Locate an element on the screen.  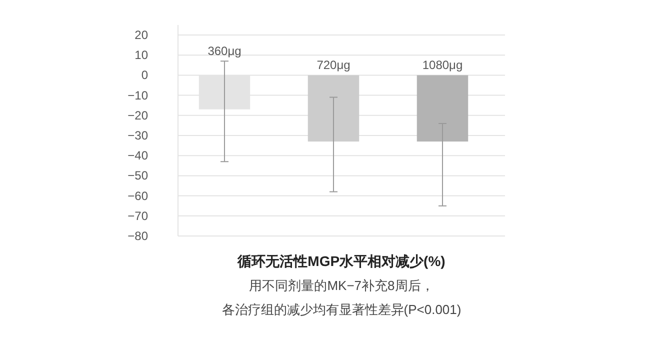
y-tick-label: −80 is located at coordinates (138, 236).